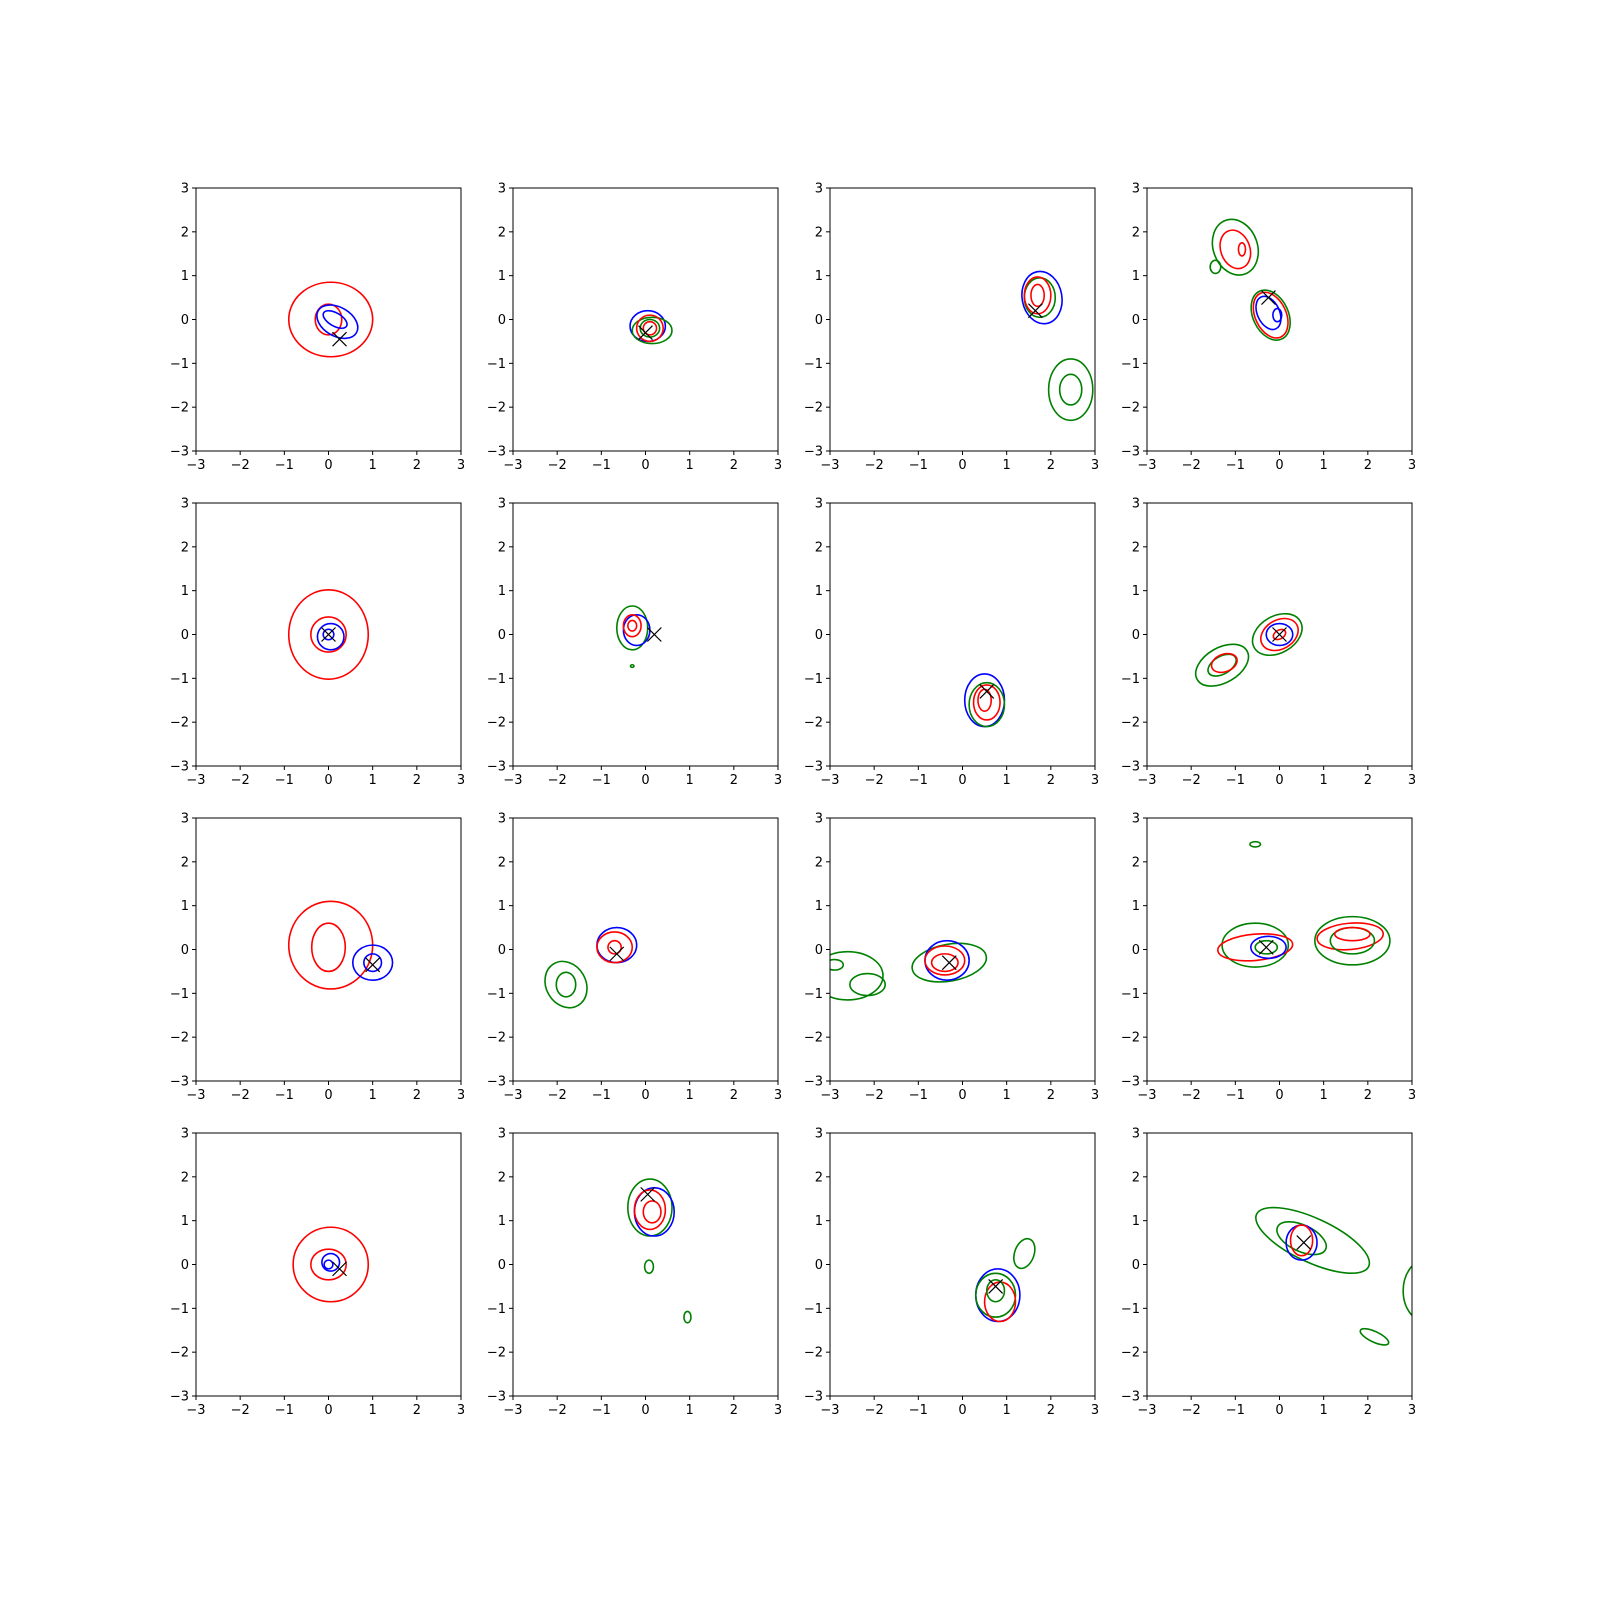 The width and height of the screenshot is (1600, 1600). I want to click on subplot-9: −3 −2 −1 0 1 2 3 −3 −2 −1 0 1 2 3, so click(317, 958).